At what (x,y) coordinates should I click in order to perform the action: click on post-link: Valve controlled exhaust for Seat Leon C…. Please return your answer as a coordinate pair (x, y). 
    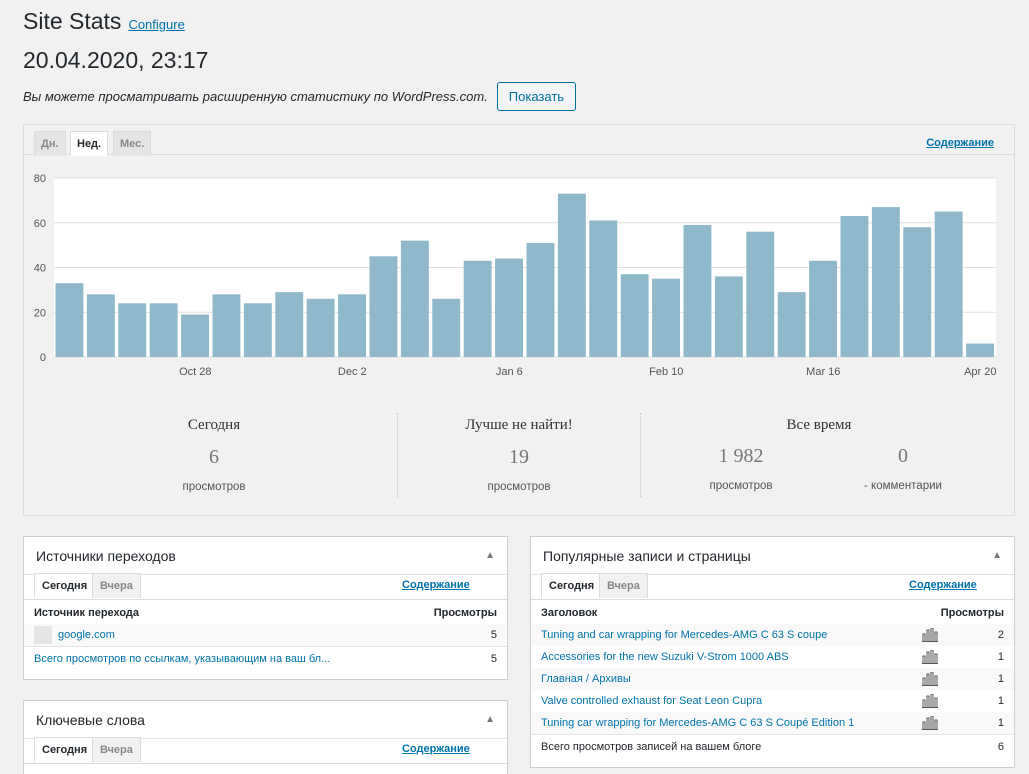
    Looking at the image, I should click on (652, 701).